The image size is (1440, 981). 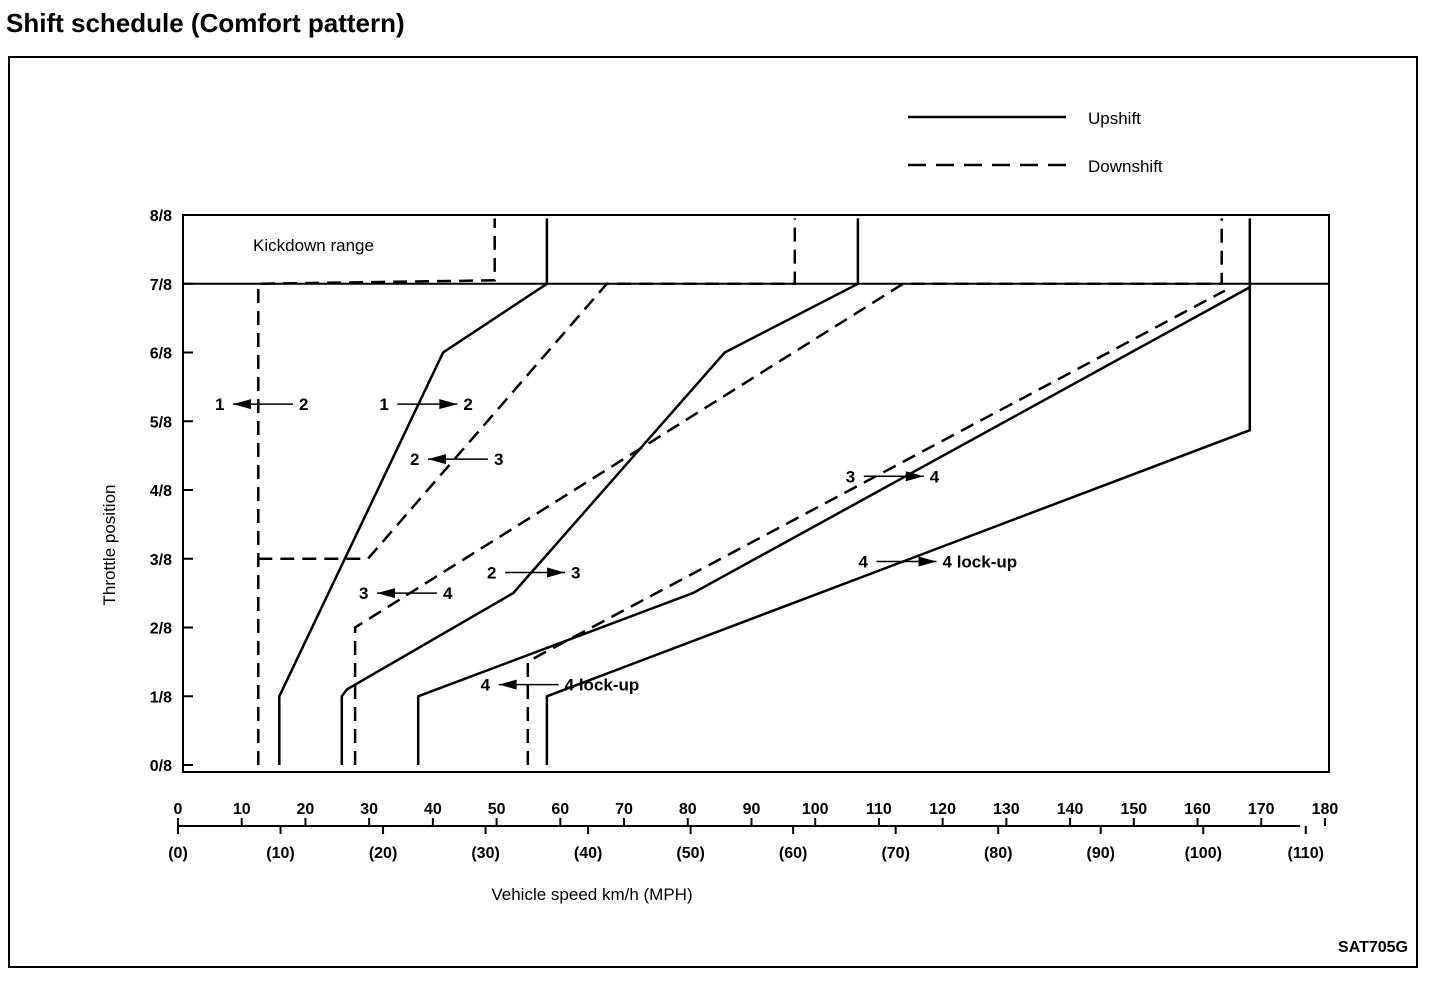 What do you see at coordinates (942, 809) in the screenshot?
I see `x-tick-label-kmh: 120` at bounding box center [942, 809].